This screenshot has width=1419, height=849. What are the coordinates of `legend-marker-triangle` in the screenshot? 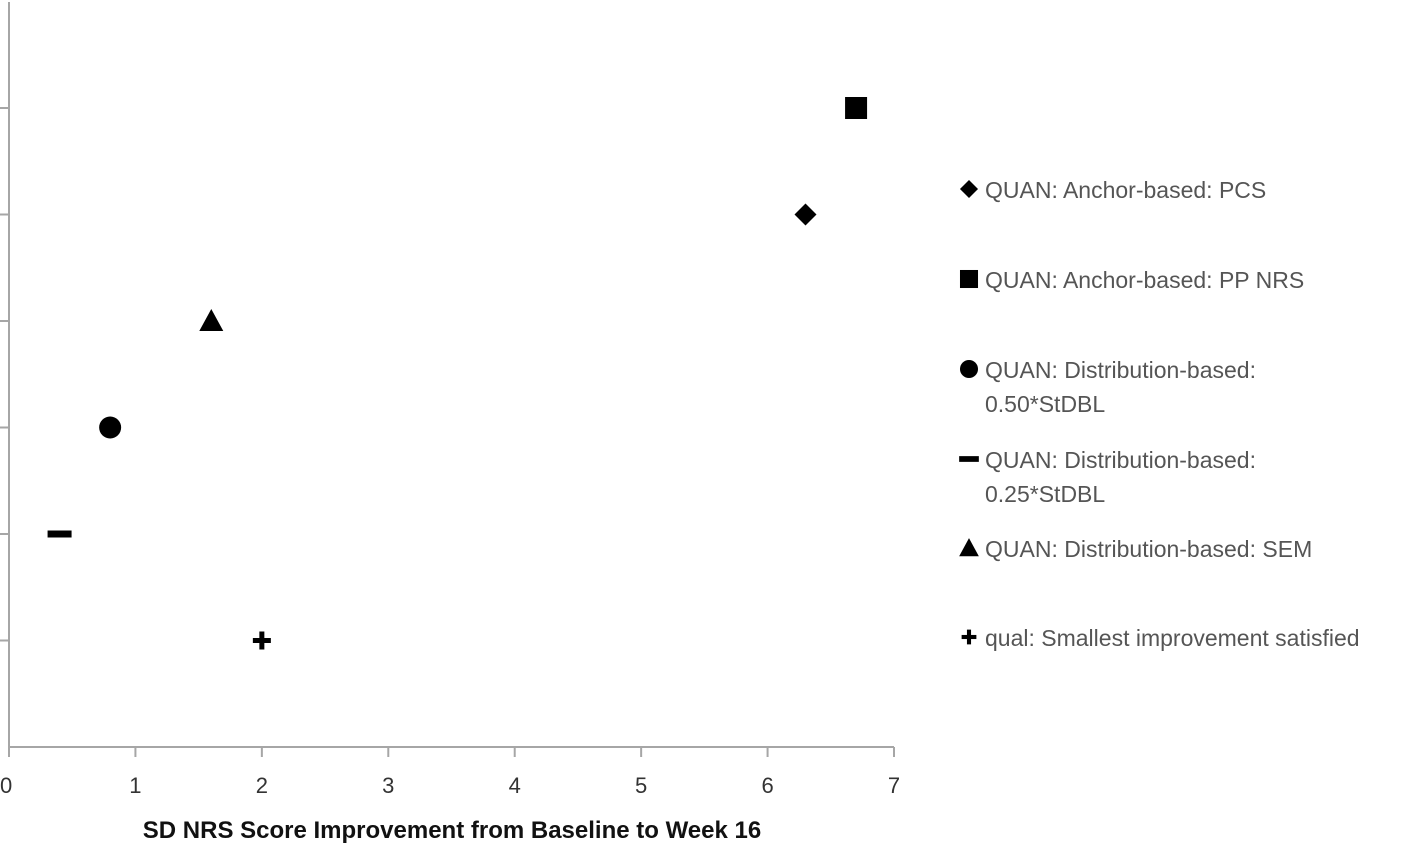 It's located at (969, 547).